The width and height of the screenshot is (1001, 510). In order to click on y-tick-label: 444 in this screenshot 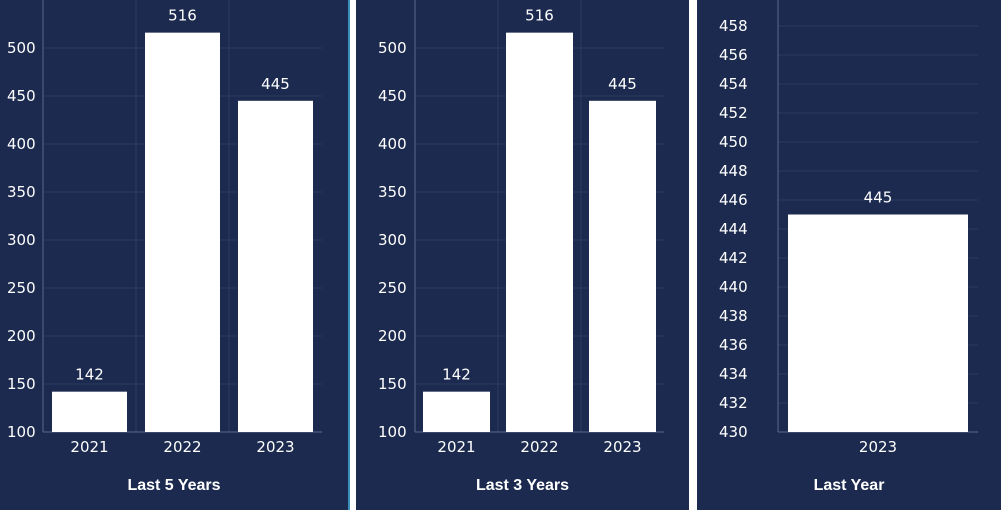, I will do `click(733, 229)`.